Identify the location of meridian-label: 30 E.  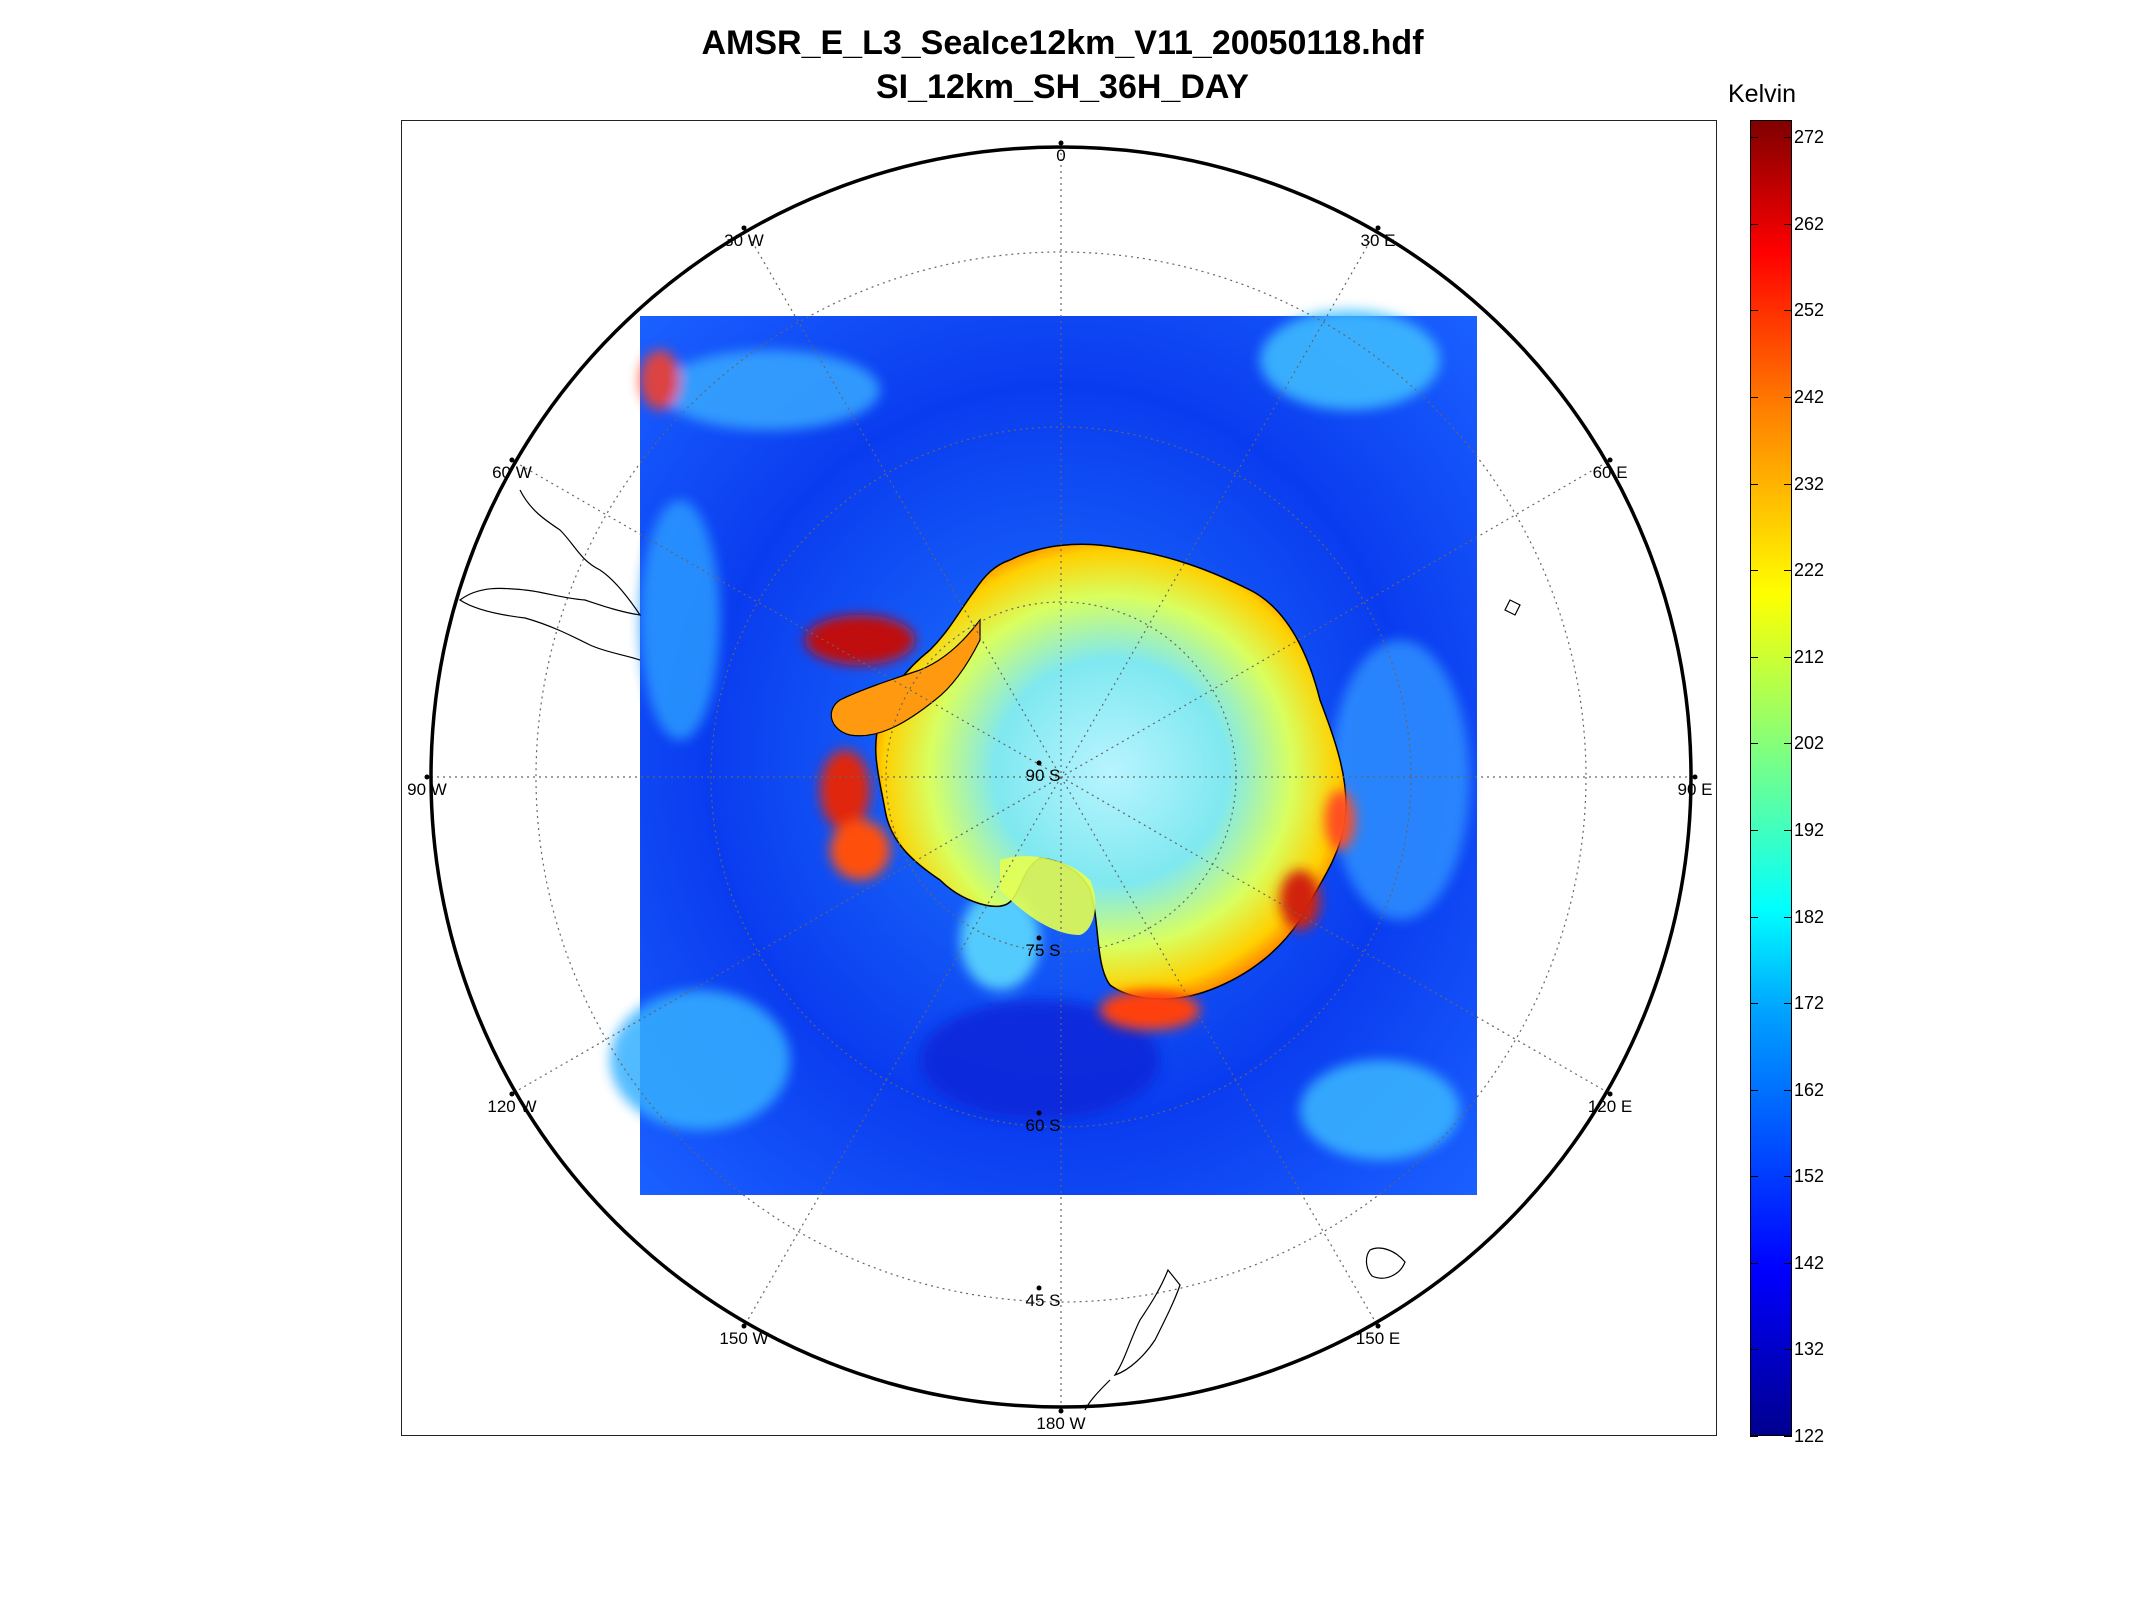
(1378, 240).